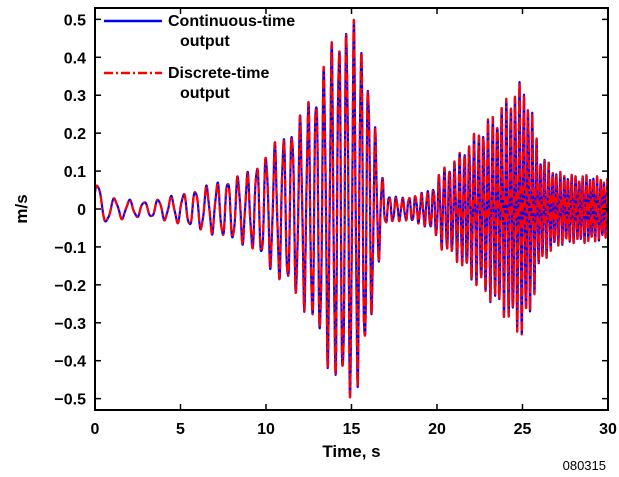  I want to click on x-tick-label: 15, so click(352, 429).